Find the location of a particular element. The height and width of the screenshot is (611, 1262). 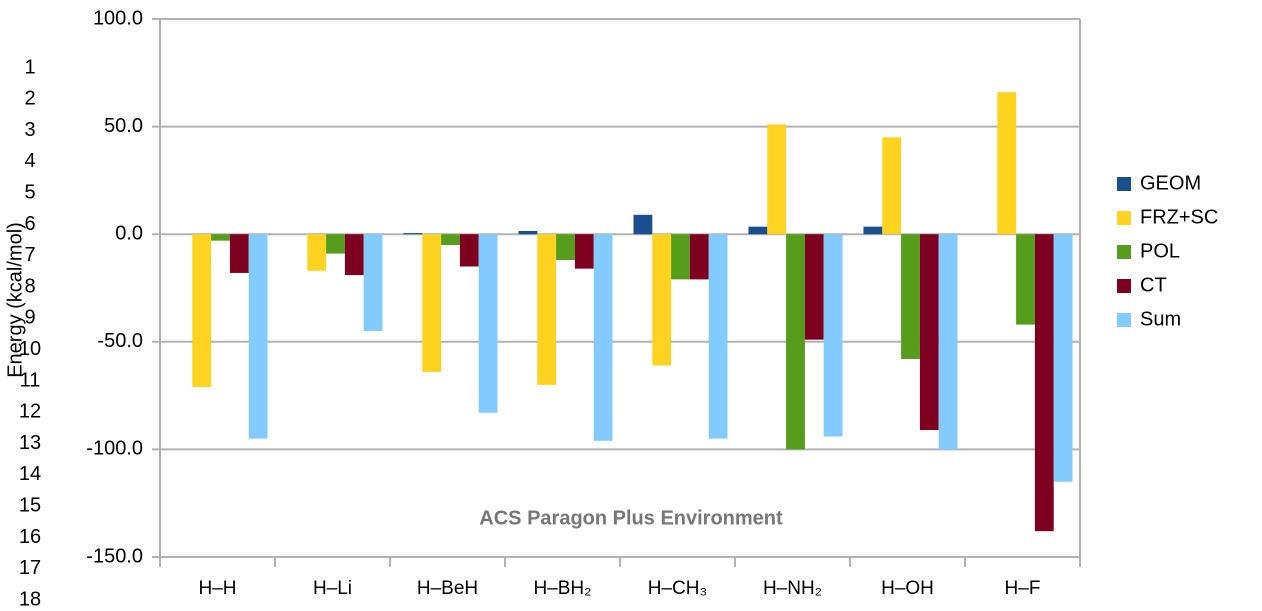

line-number: 2 is located at coordinates (29, 99).